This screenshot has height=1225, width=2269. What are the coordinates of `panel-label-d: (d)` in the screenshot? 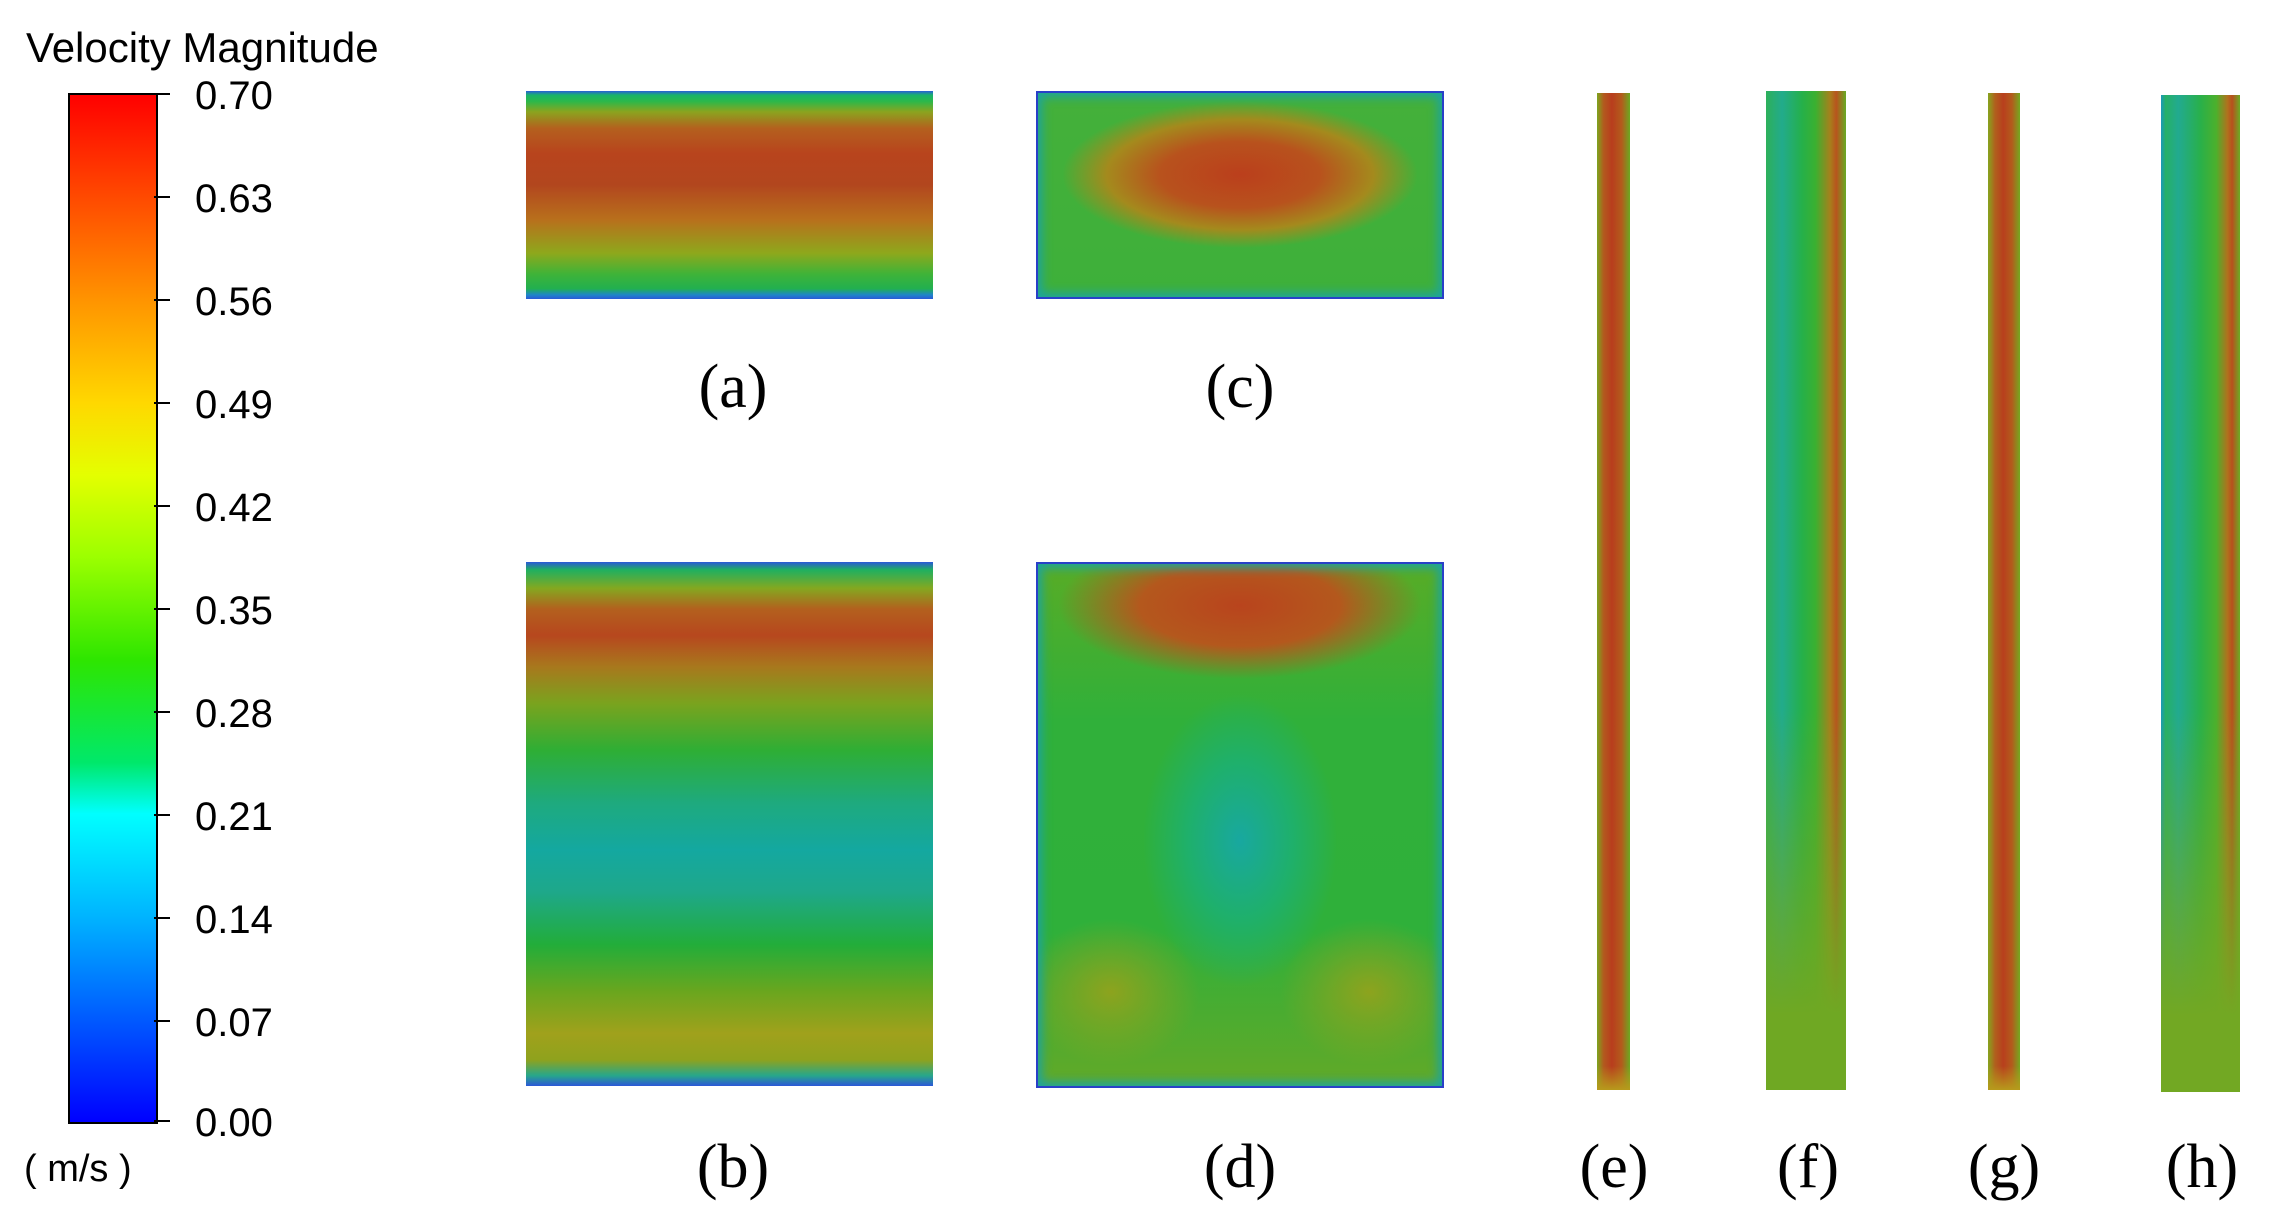 It's located at (1240, 1167).